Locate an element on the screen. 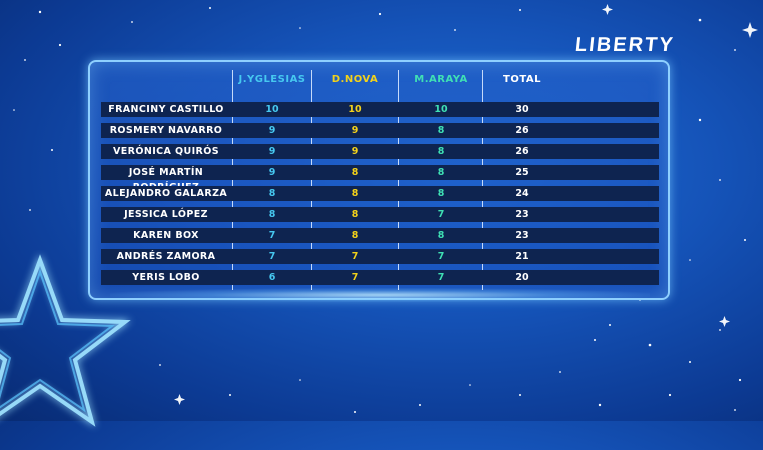 The height and width of the screenshot is (450, 763). contestant-name: JESSICA LÓPEZ is located at coordinates (166, 214).